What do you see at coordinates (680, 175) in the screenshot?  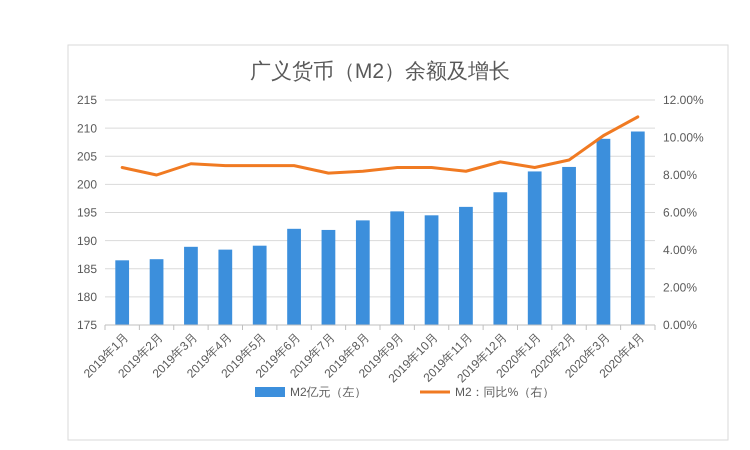 I see `y2-tick-label: 8.00%` at bounding box center [680, 175].